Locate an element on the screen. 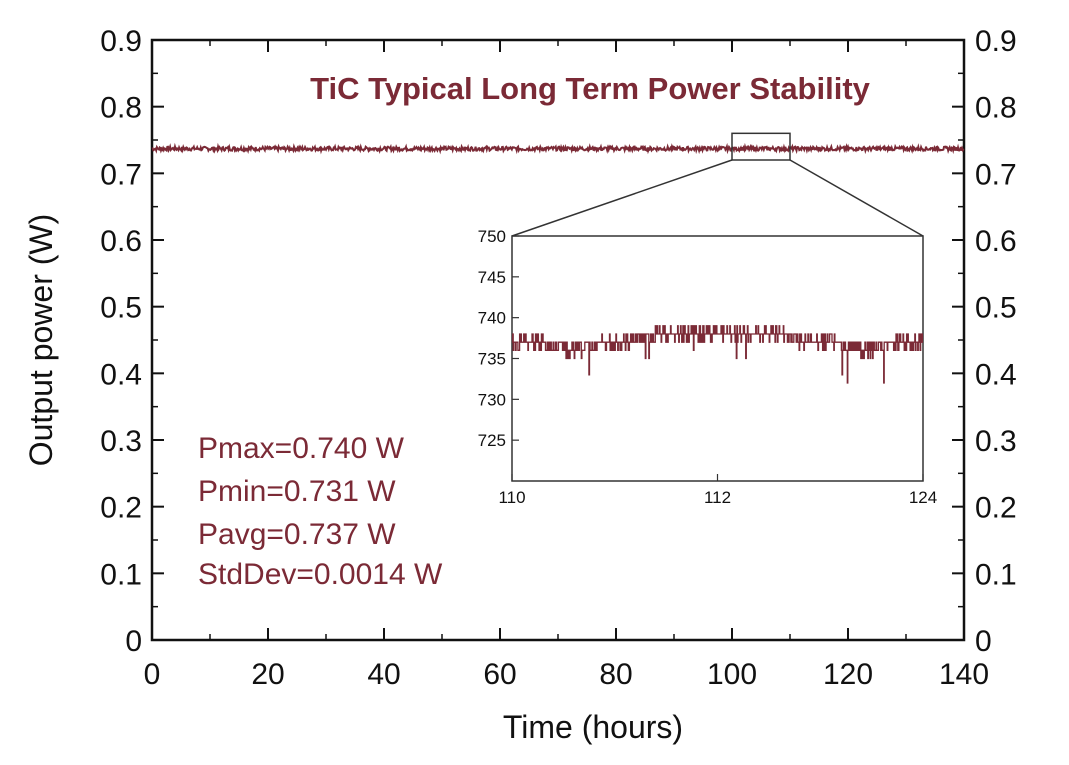  y-tick-label-right: 0.4 is located at coordinates (996, 374).